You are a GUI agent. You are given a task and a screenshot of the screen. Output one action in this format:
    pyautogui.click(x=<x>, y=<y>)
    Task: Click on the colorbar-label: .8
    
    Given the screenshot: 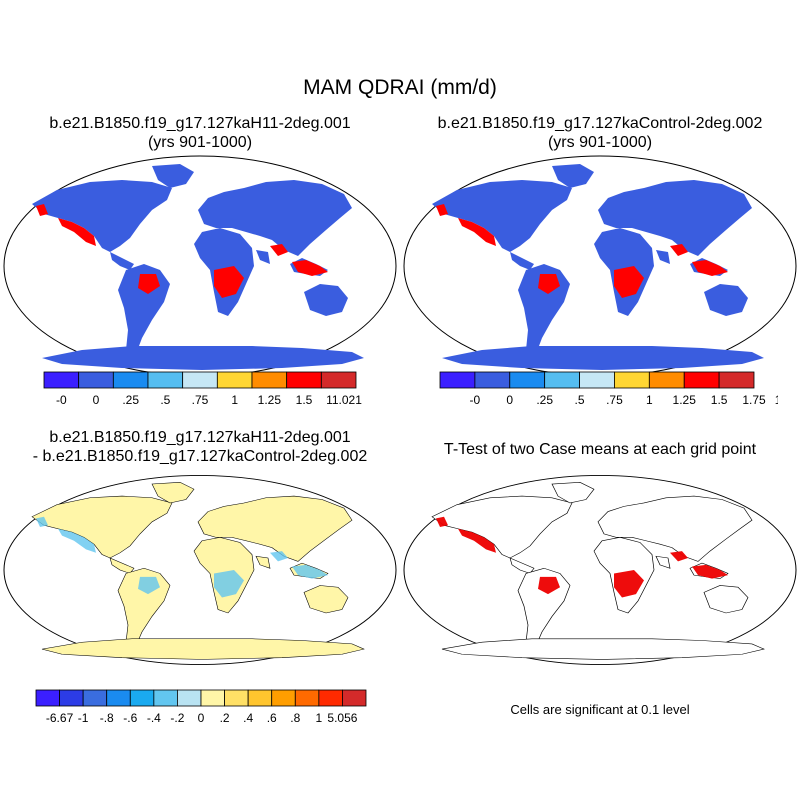 What is the action you would take?
    pyautogui.click(x=295, y=718)
    